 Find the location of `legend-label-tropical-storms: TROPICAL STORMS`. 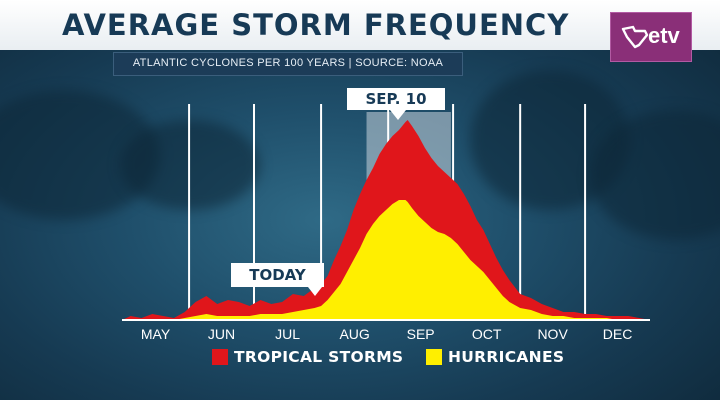

legend-label-tropical-storms: TROPICAL STORMS is located at coordinates (319, 357).